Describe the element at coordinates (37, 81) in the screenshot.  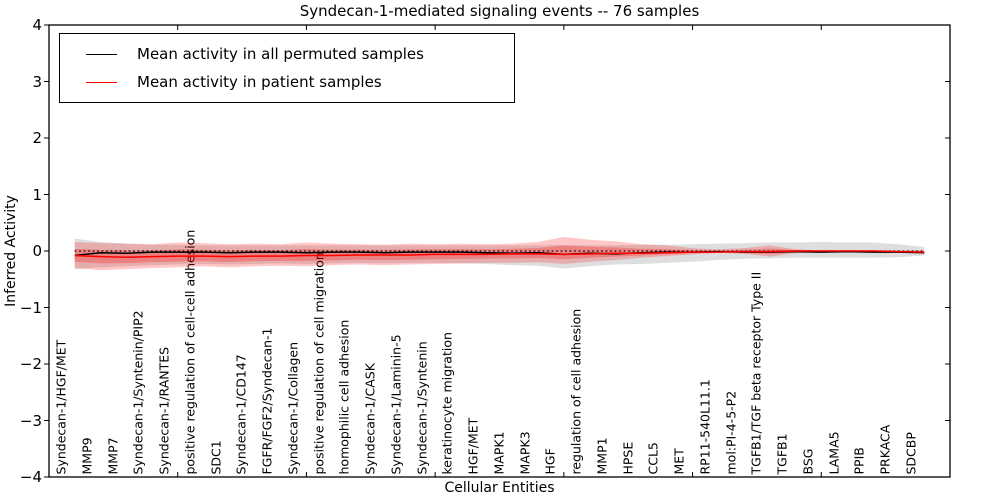
I see `y-tick-label: 3` at that location.